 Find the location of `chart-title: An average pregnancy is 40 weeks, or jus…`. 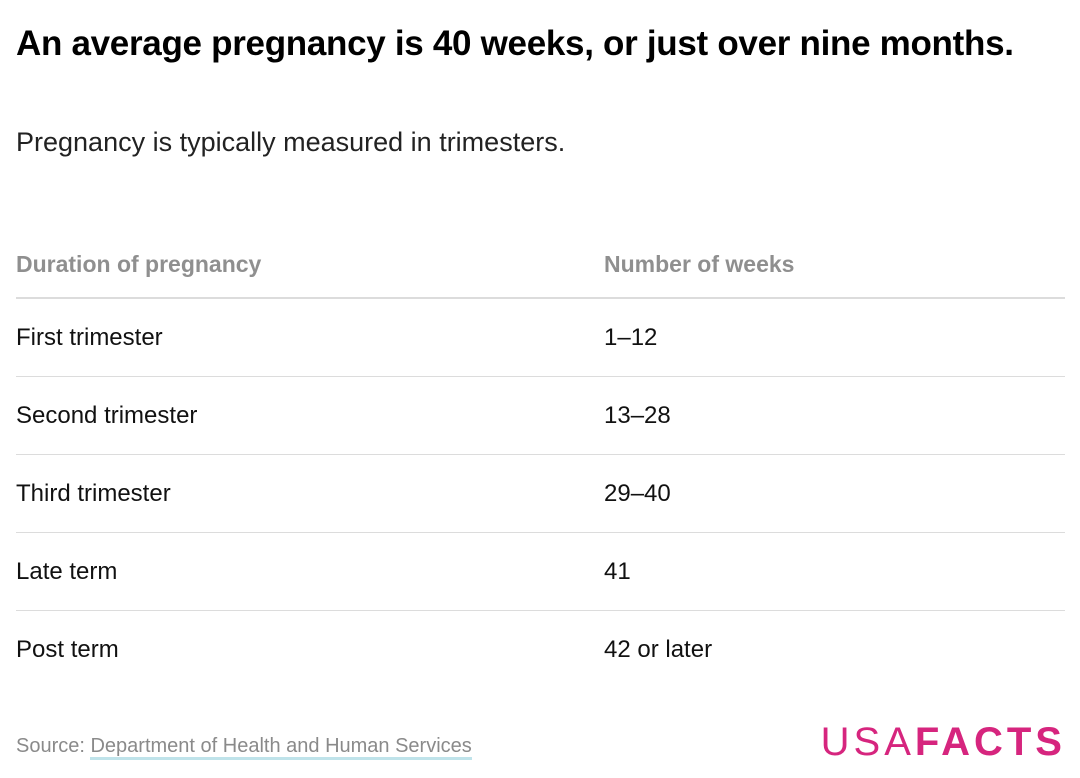

chart-title: An average pregnancy is 40 weeks, or jus… is located at coordinates (515, 43).